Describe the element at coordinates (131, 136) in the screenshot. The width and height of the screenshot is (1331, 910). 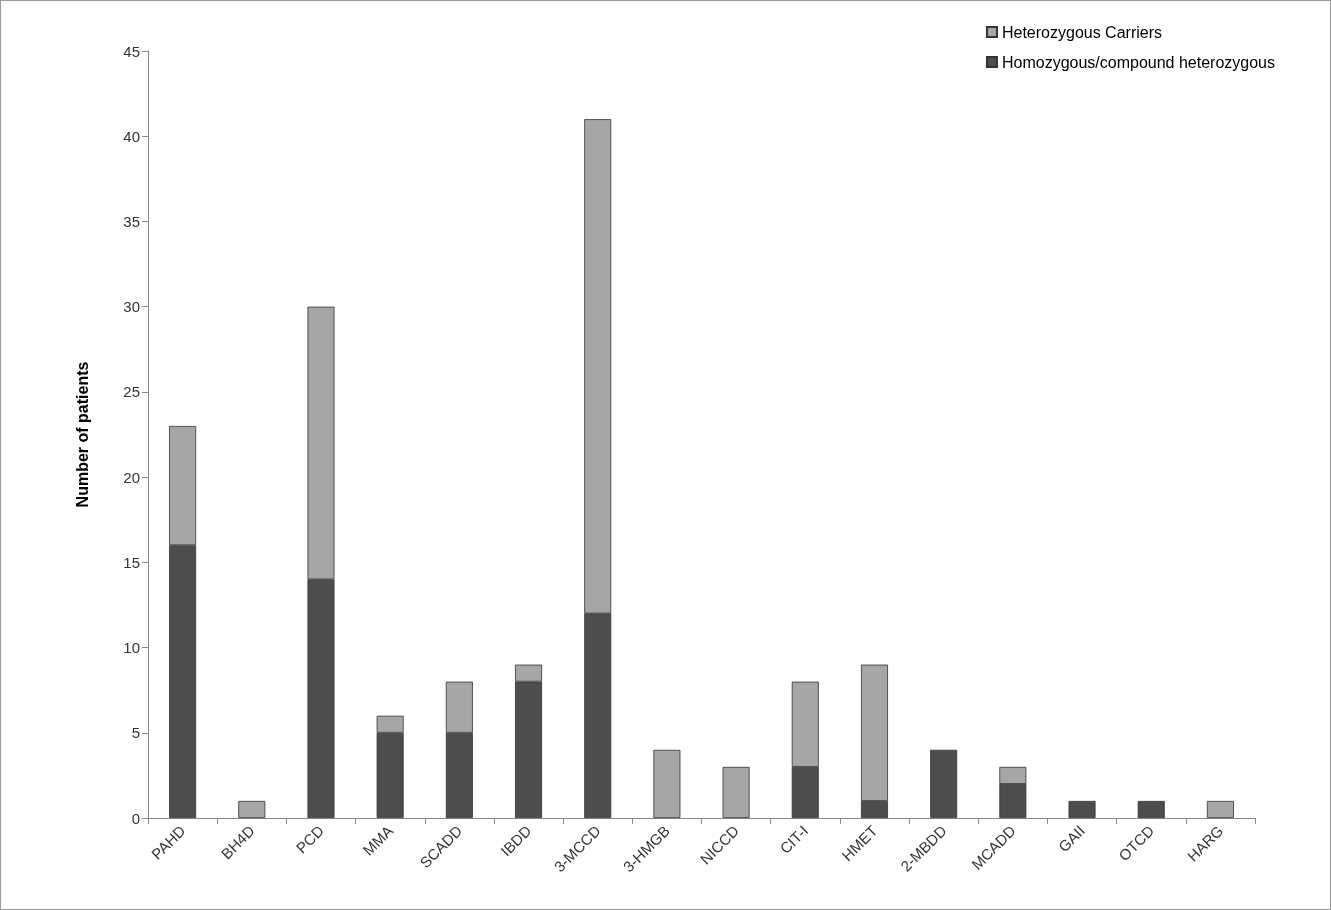
I see `y-tick-label: 40` at that location.